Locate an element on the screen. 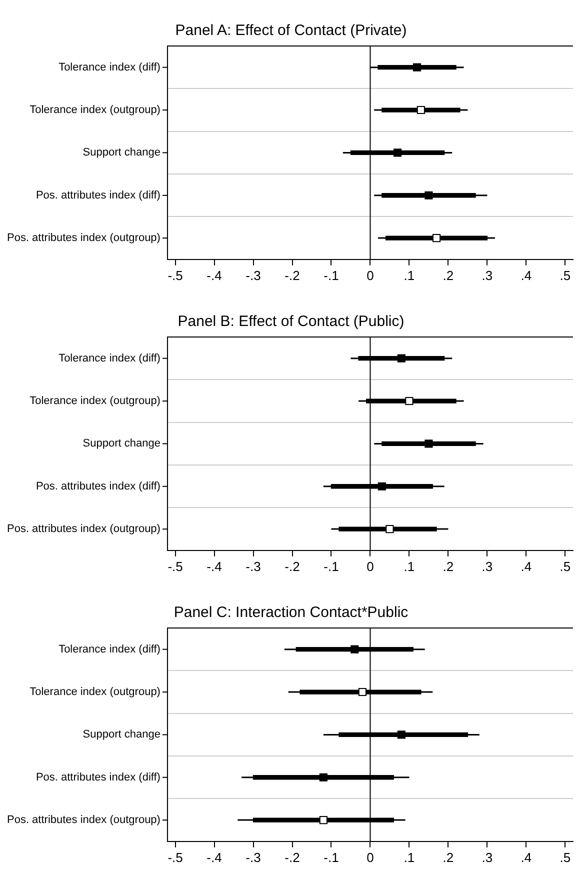 This screenshot has height=873, width=579. chart-title: Panel C: Interaction Contact*Public is located at coordinates (291, 613).